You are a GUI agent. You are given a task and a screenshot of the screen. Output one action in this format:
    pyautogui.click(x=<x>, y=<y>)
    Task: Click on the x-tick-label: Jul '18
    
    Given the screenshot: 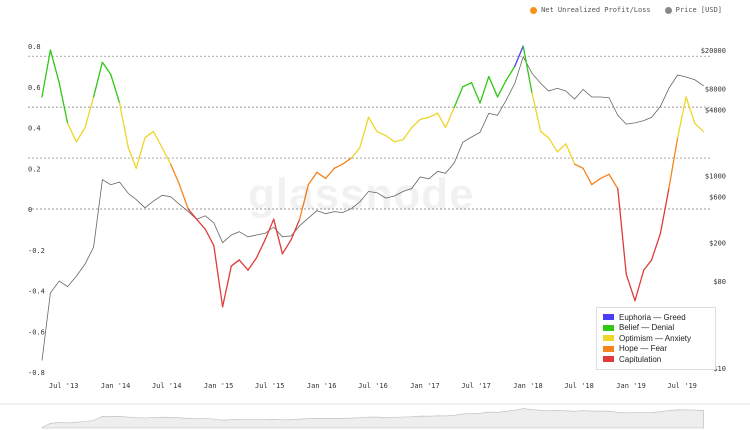 What is the action you would take?
    pyautogui.click(x=579, y=386)
    